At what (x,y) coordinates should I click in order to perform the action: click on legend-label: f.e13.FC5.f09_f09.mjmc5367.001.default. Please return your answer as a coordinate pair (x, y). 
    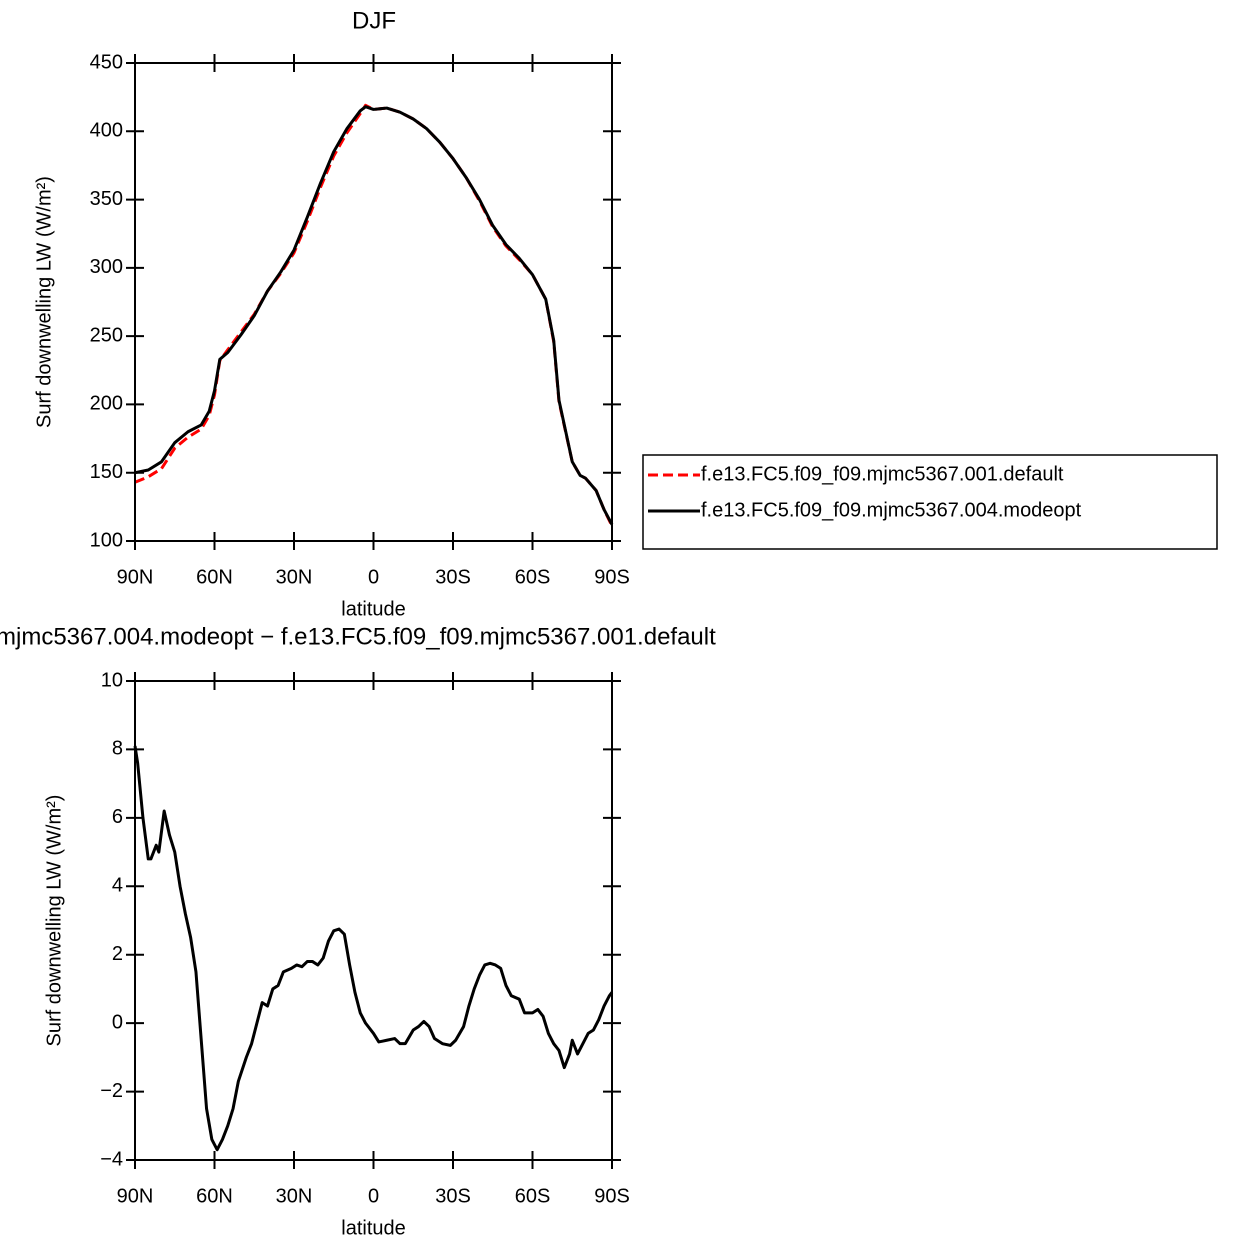
    Looking at the image, I should click on (882, 474).